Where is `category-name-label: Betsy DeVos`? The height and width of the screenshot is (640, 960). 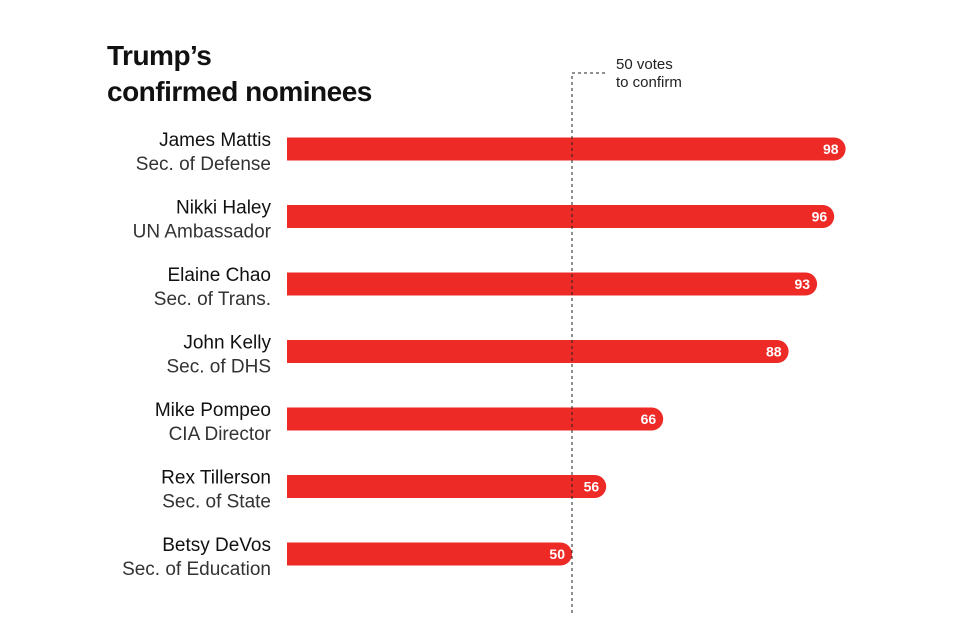 category-name-label: Betsy DeVos is located at coordinates (216, 545).